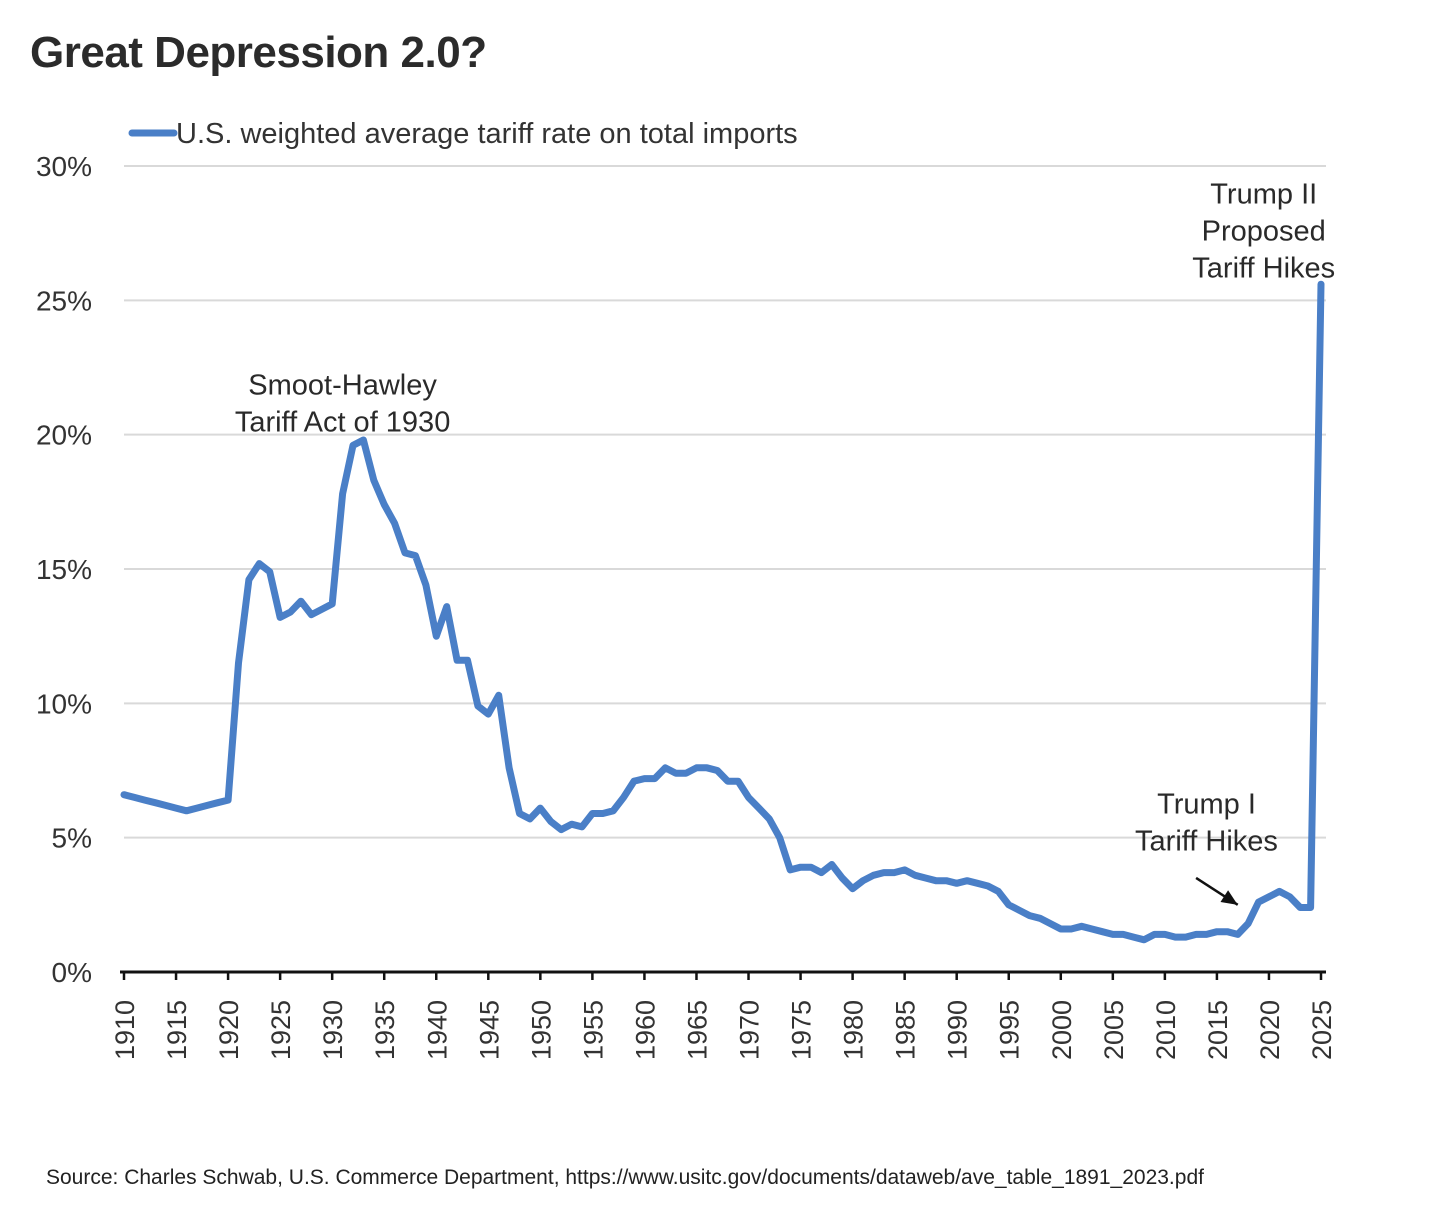  I want to click on x-tick-label: 1970, so click(750, 1030).